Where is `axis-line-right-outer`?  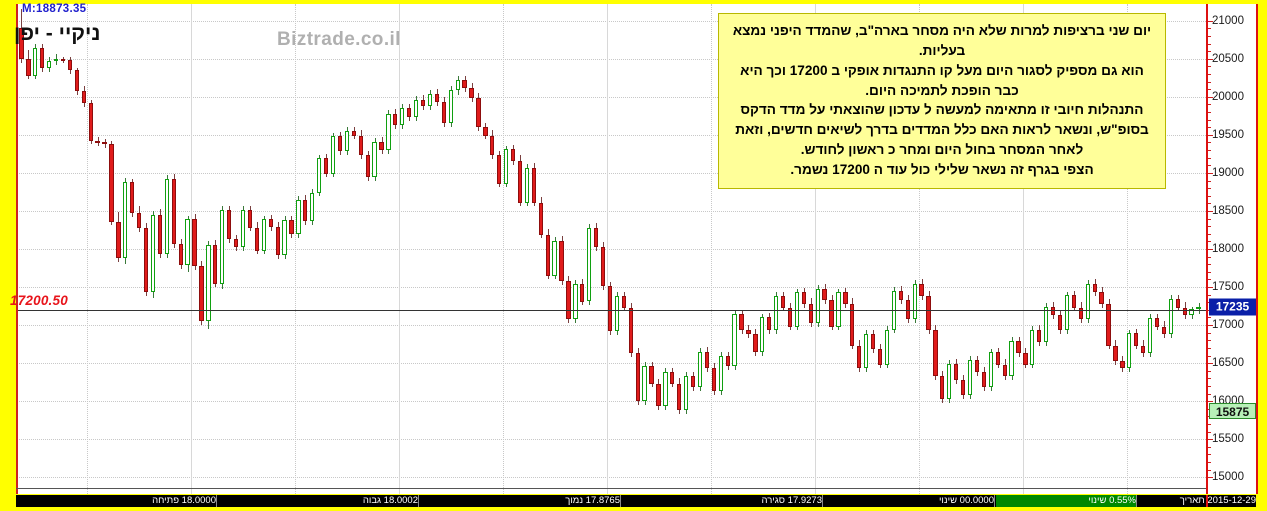
axis-line-right-outer is located at coordinates (1257, 249).